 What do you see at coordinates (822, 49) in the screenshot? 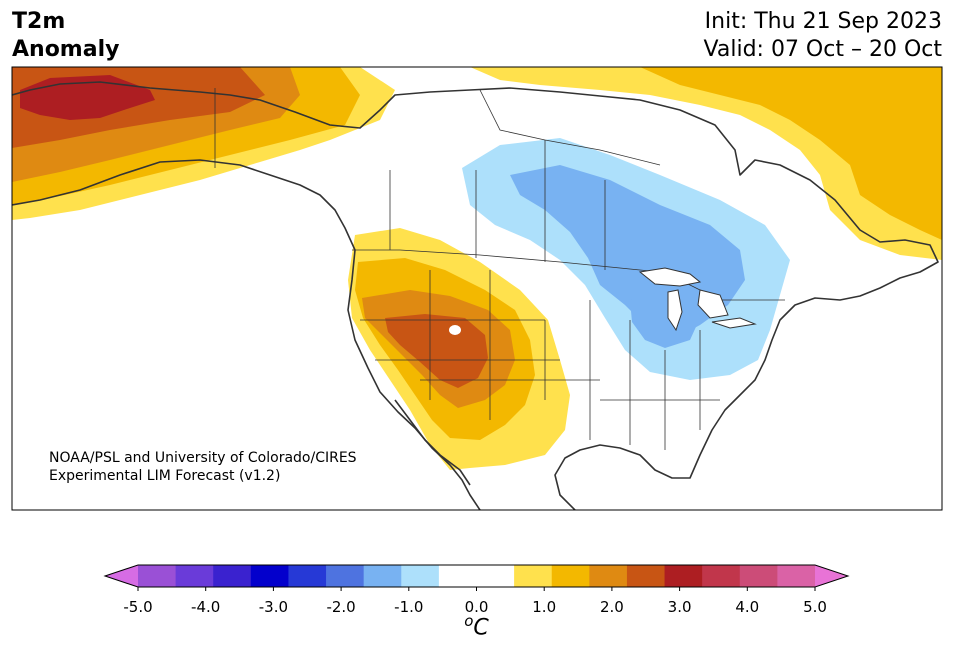
I see `valid-date: Valid: 07 Oct – 20 Oct` at bounding box center [822, 49].